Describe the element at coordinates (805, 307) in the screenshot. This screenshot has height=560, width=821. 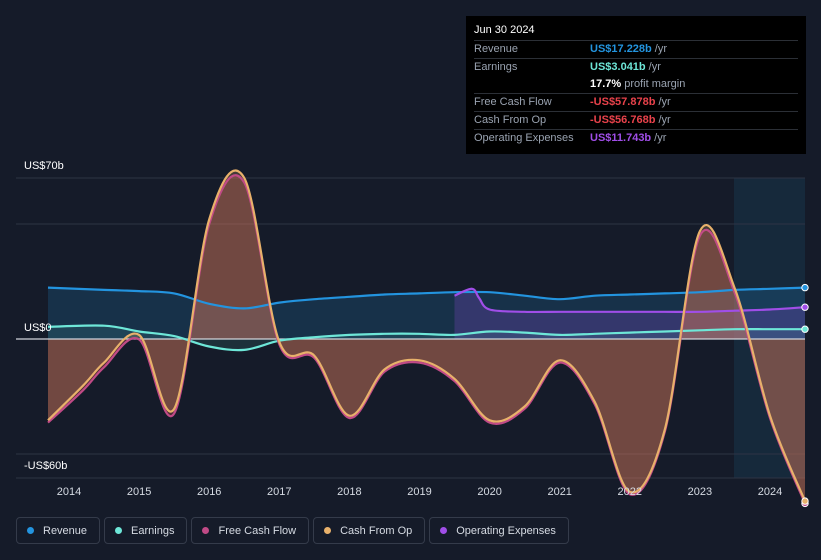
I see `operating-expenses-end-point` at that location.